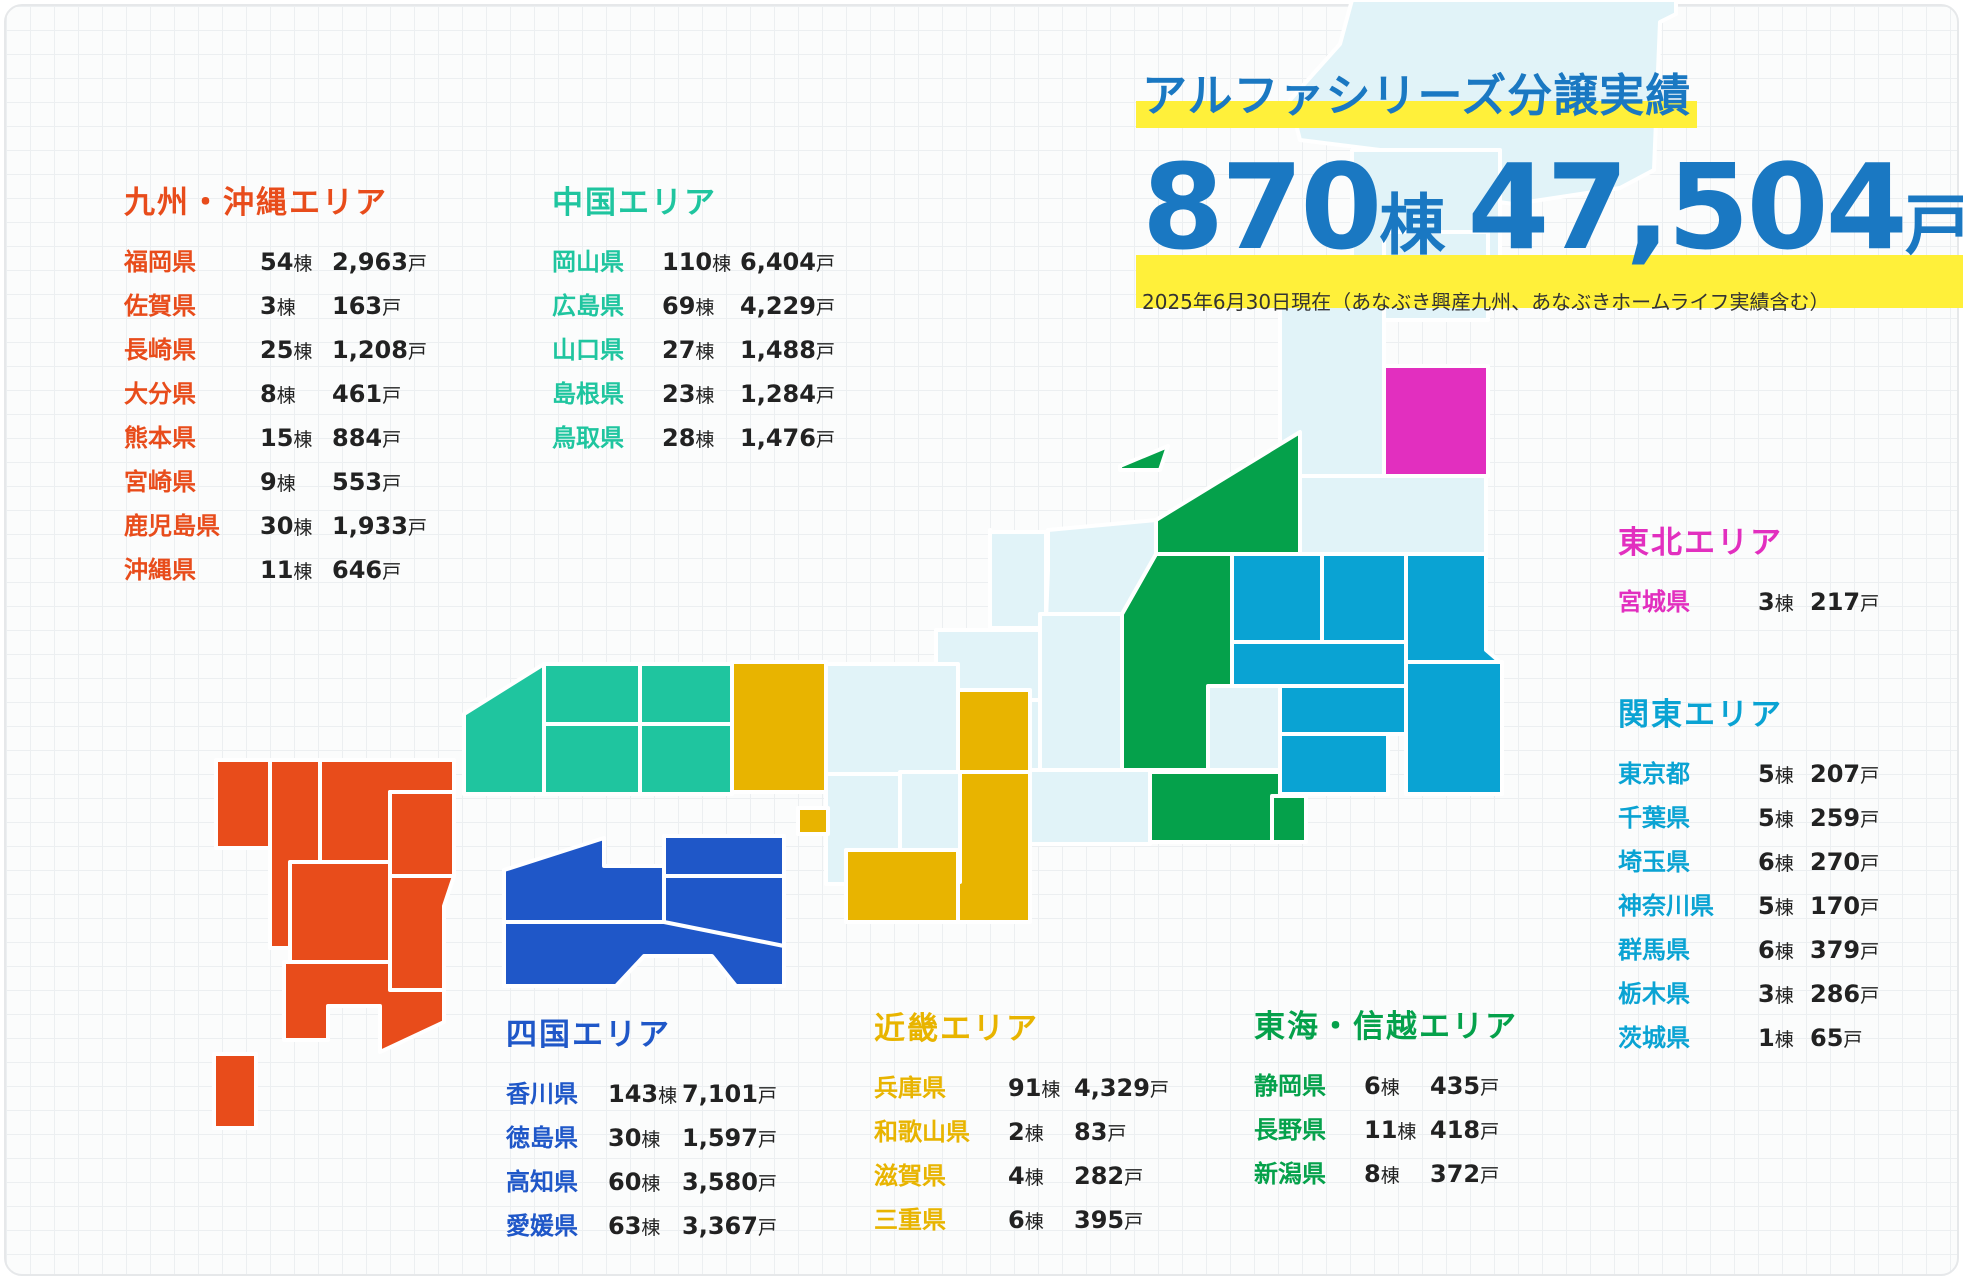 The height and width of the screenshot is (1280, 1963). What do you see at coordinates (994, 847) in the screenshot?
I see `map-kinki-pref-mie` at bounding box center [994, 847].